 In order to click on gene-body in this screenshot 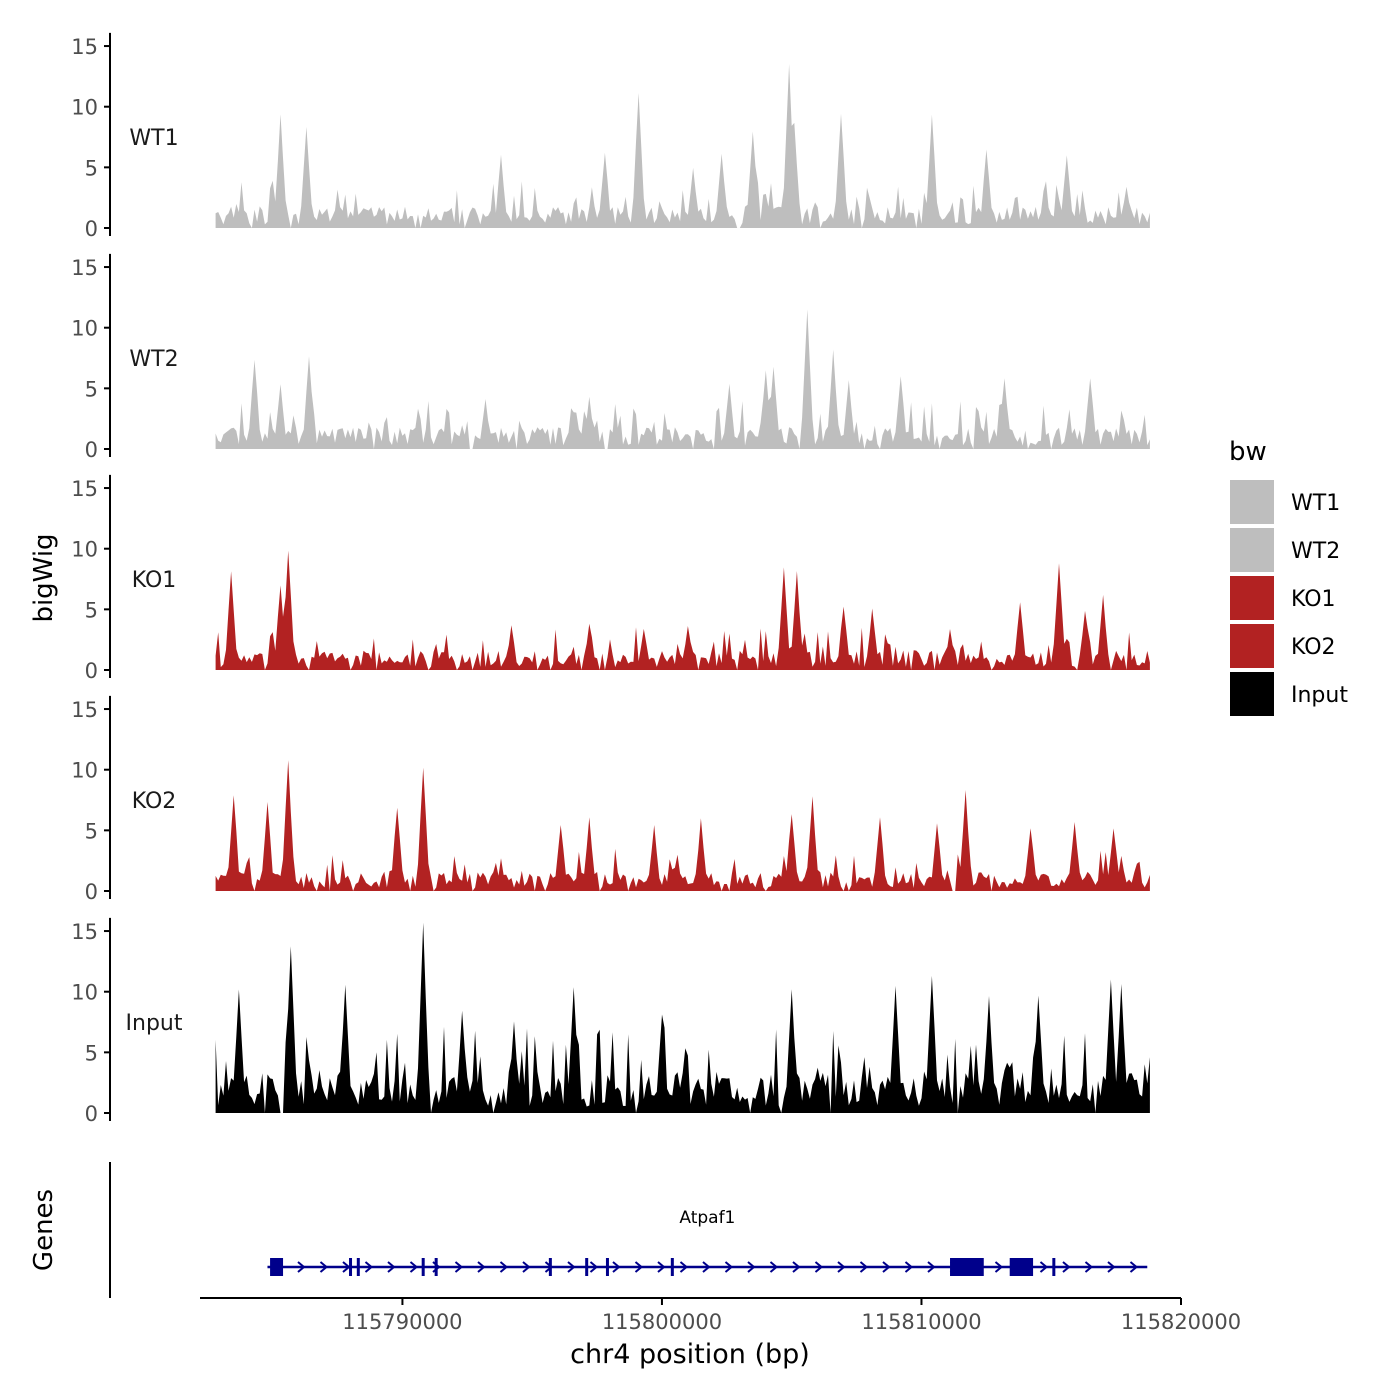, I will do `click(707, 1267)`.